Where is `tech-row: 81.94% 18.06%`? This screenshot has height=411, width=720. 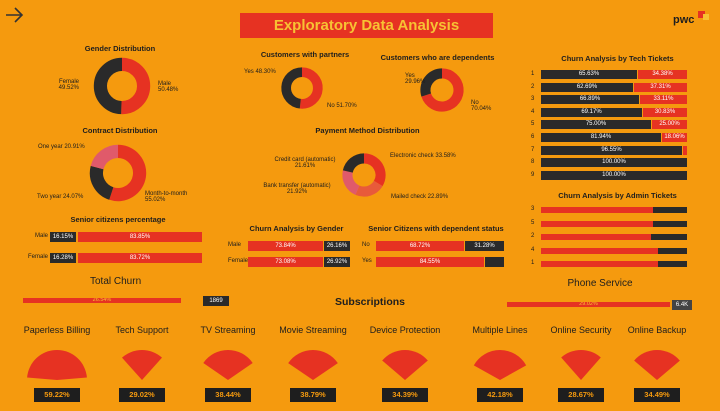
tech-row: 81.94% 18.06% is located at coordinates (614, 137).